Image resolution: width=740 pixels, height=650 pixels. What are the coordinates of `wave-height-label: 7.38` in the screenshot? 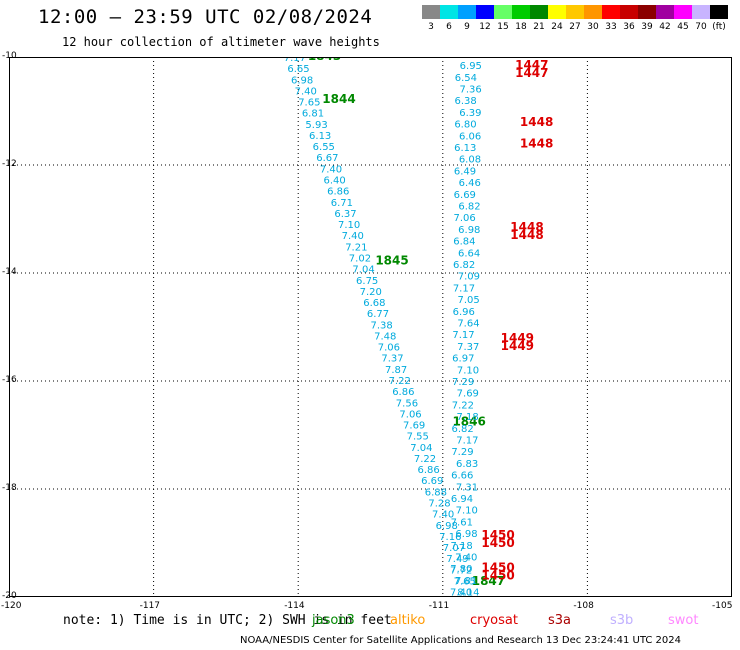 It's located at (382, 325).